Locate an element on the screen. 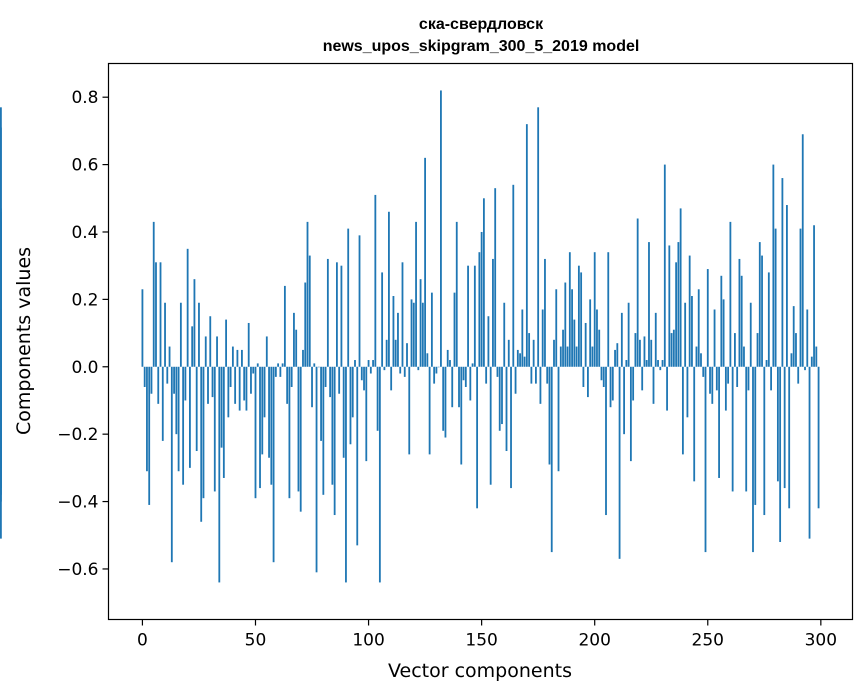  y-tick-label: 0.0 is located at coordinates (84, 368).